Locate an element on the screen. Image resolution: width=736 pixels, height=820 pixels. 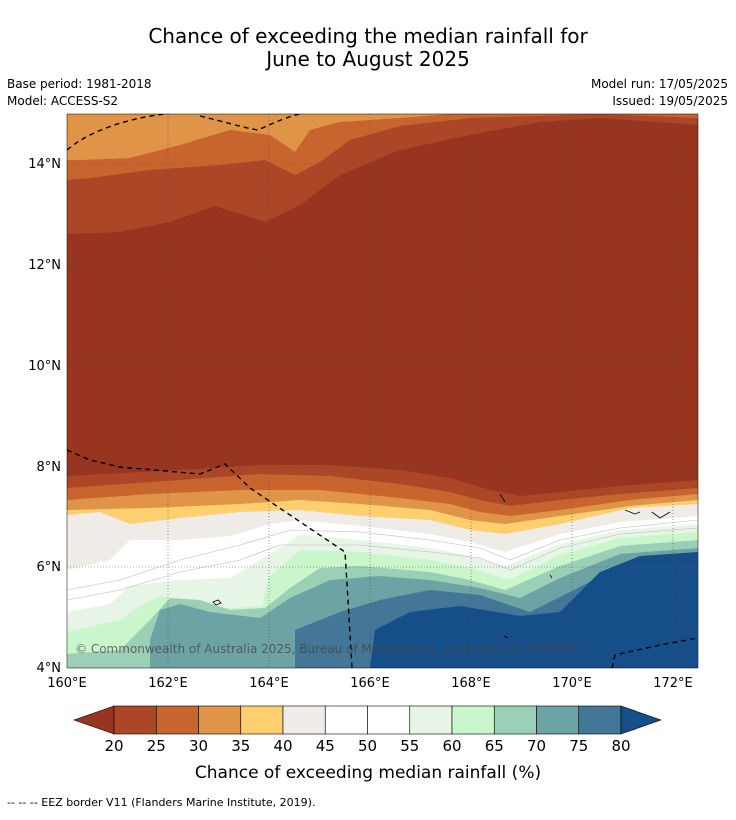
model-name: Model: ACCESS-S2 is located at coordinates (63, 101).